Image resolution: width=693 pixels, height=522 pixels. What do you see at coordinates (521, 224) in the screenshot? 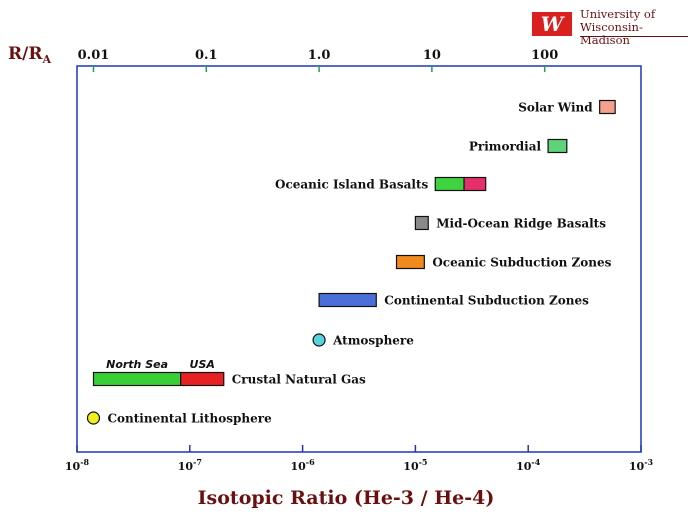
I see `row-label: Mid-Ocean Ridge Basalts` at bounding box center [521, 224].